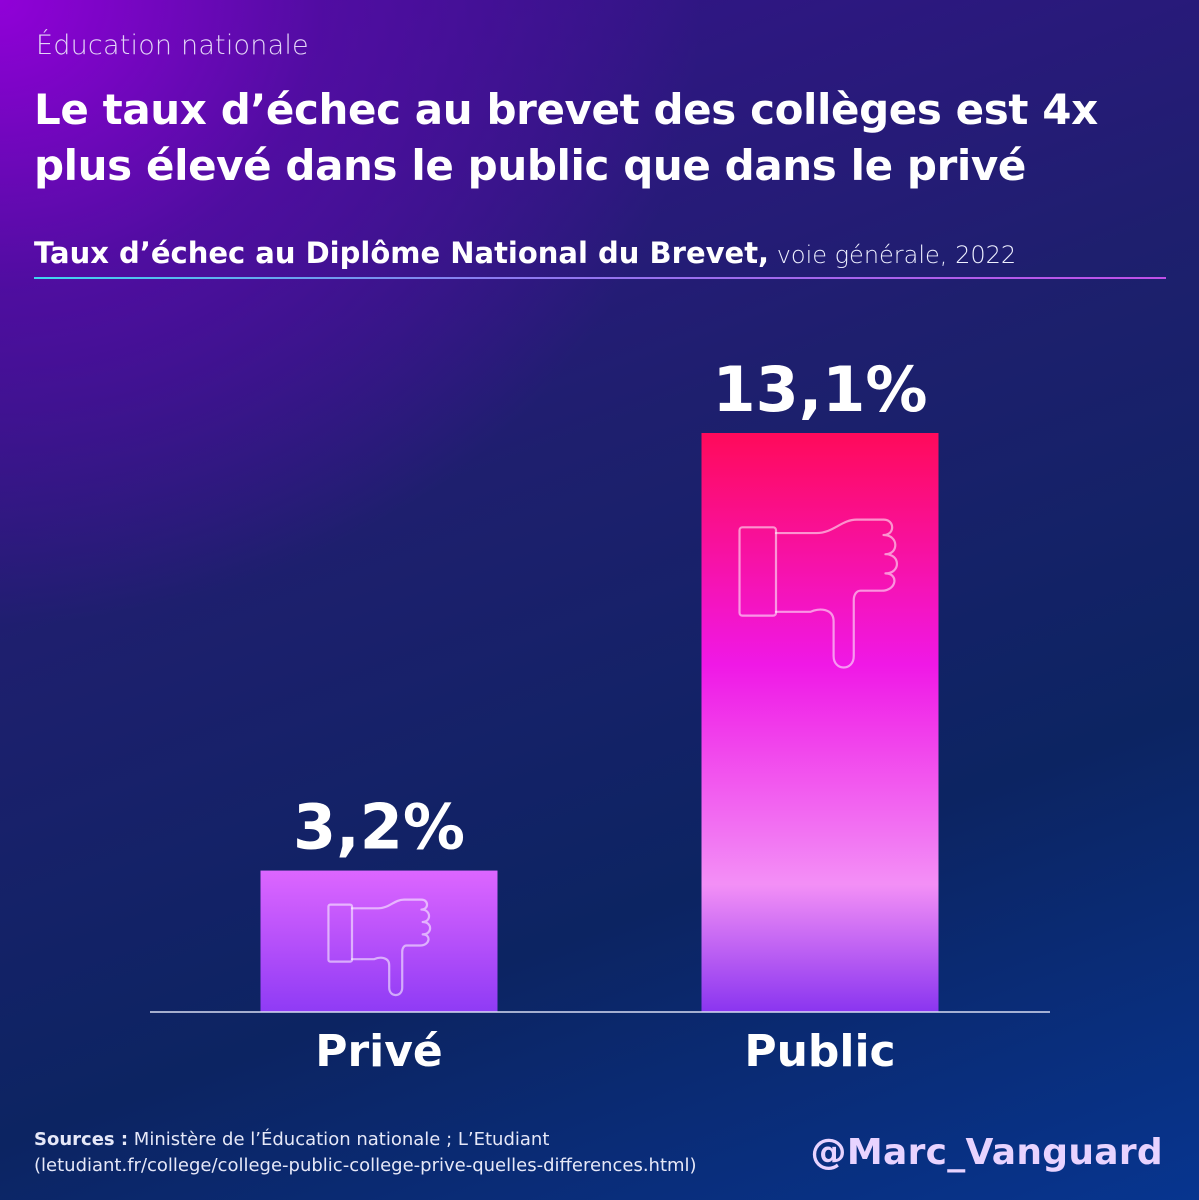 The height and width of the screenshot is (1200, 1199). What do you see at coordinates (172, 45) in the screenshot?
I see `kicker: Éducation nationale` at bounding box center [172, 45].